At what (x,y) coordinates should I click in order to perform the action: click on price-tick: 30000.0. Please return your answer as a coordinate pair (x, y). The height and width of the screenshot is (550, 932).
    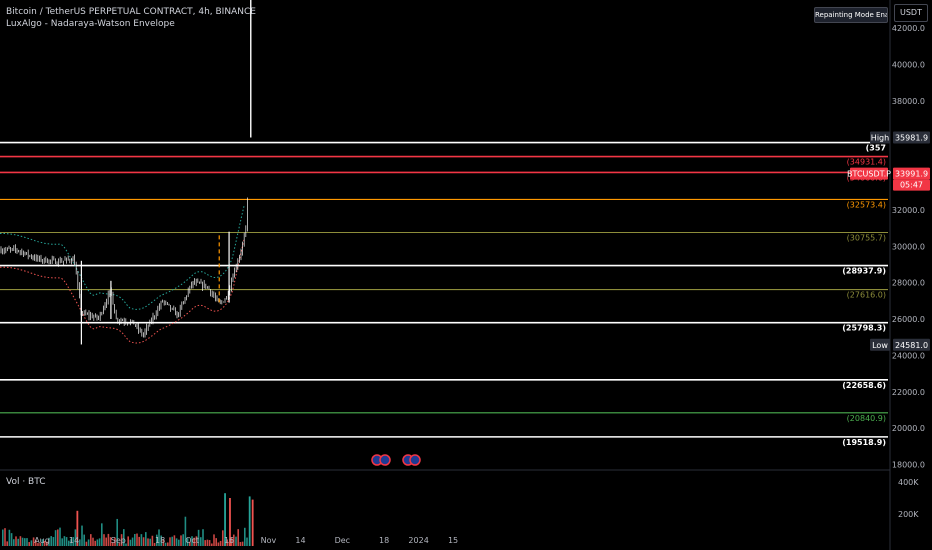
    Looking at the image, I should click on (908, 246).